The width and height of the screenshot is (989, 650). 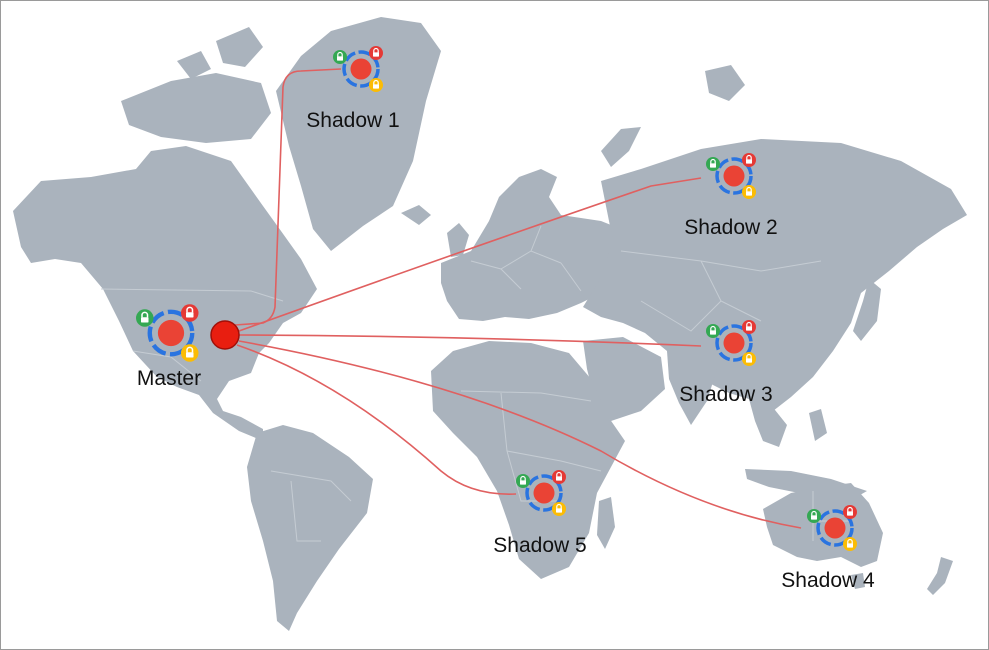 I want to click on shadow2-node-icon, so click(x=731, y=176).